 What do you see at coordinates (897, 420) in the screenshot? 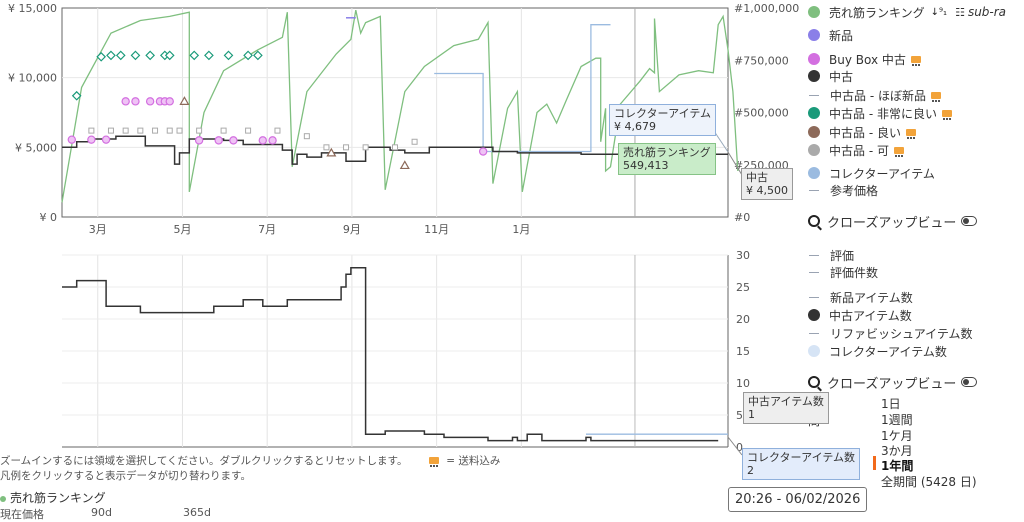
I see `period-option-1w: 1週間` at bounding box center [897, 420].